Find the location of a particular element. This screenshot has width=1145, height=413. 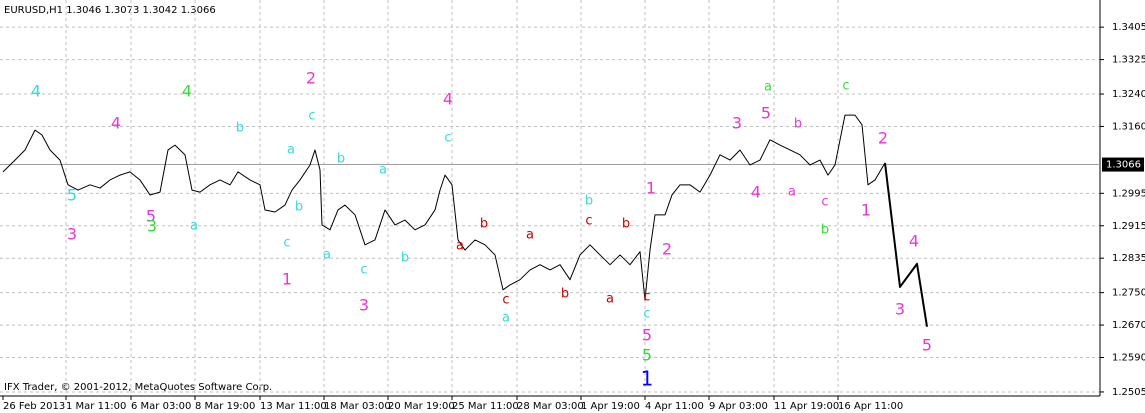

last-price-label: 1.3066 is located at coordinates (1123, 165).